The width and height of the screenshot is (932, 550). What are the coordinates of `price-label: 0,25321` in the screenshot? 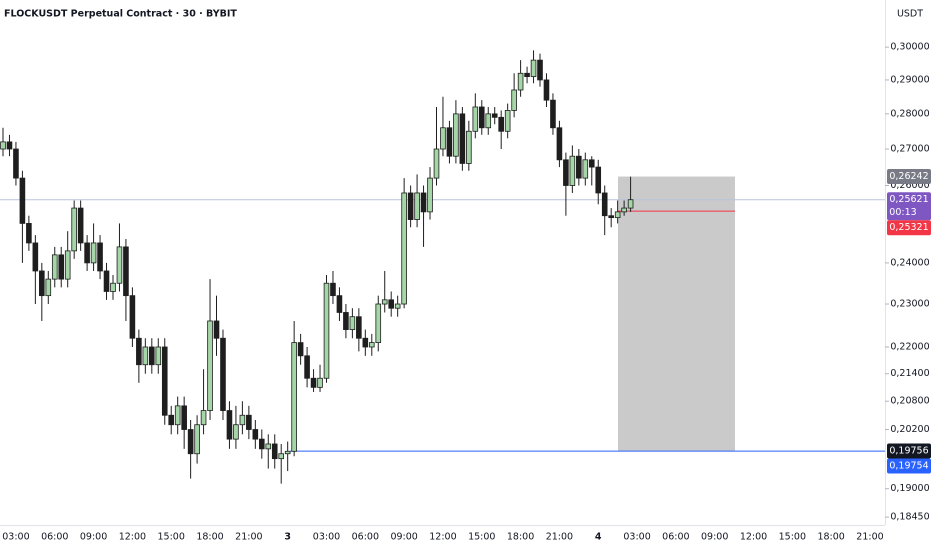 It's located at (908, 227).